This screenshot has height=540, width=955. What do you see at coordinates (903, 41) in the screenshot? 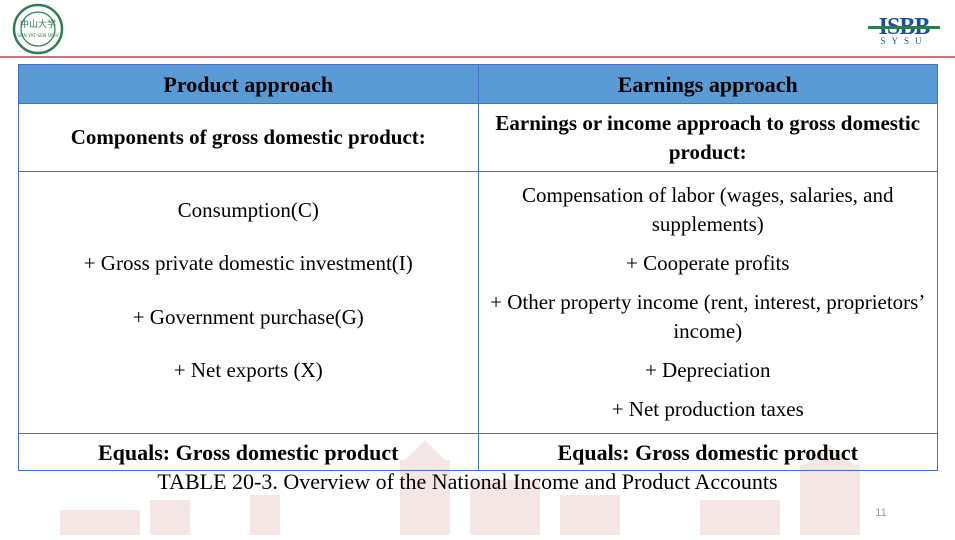
I see `svg-text: SYSU` at bounding box center [903, 41].